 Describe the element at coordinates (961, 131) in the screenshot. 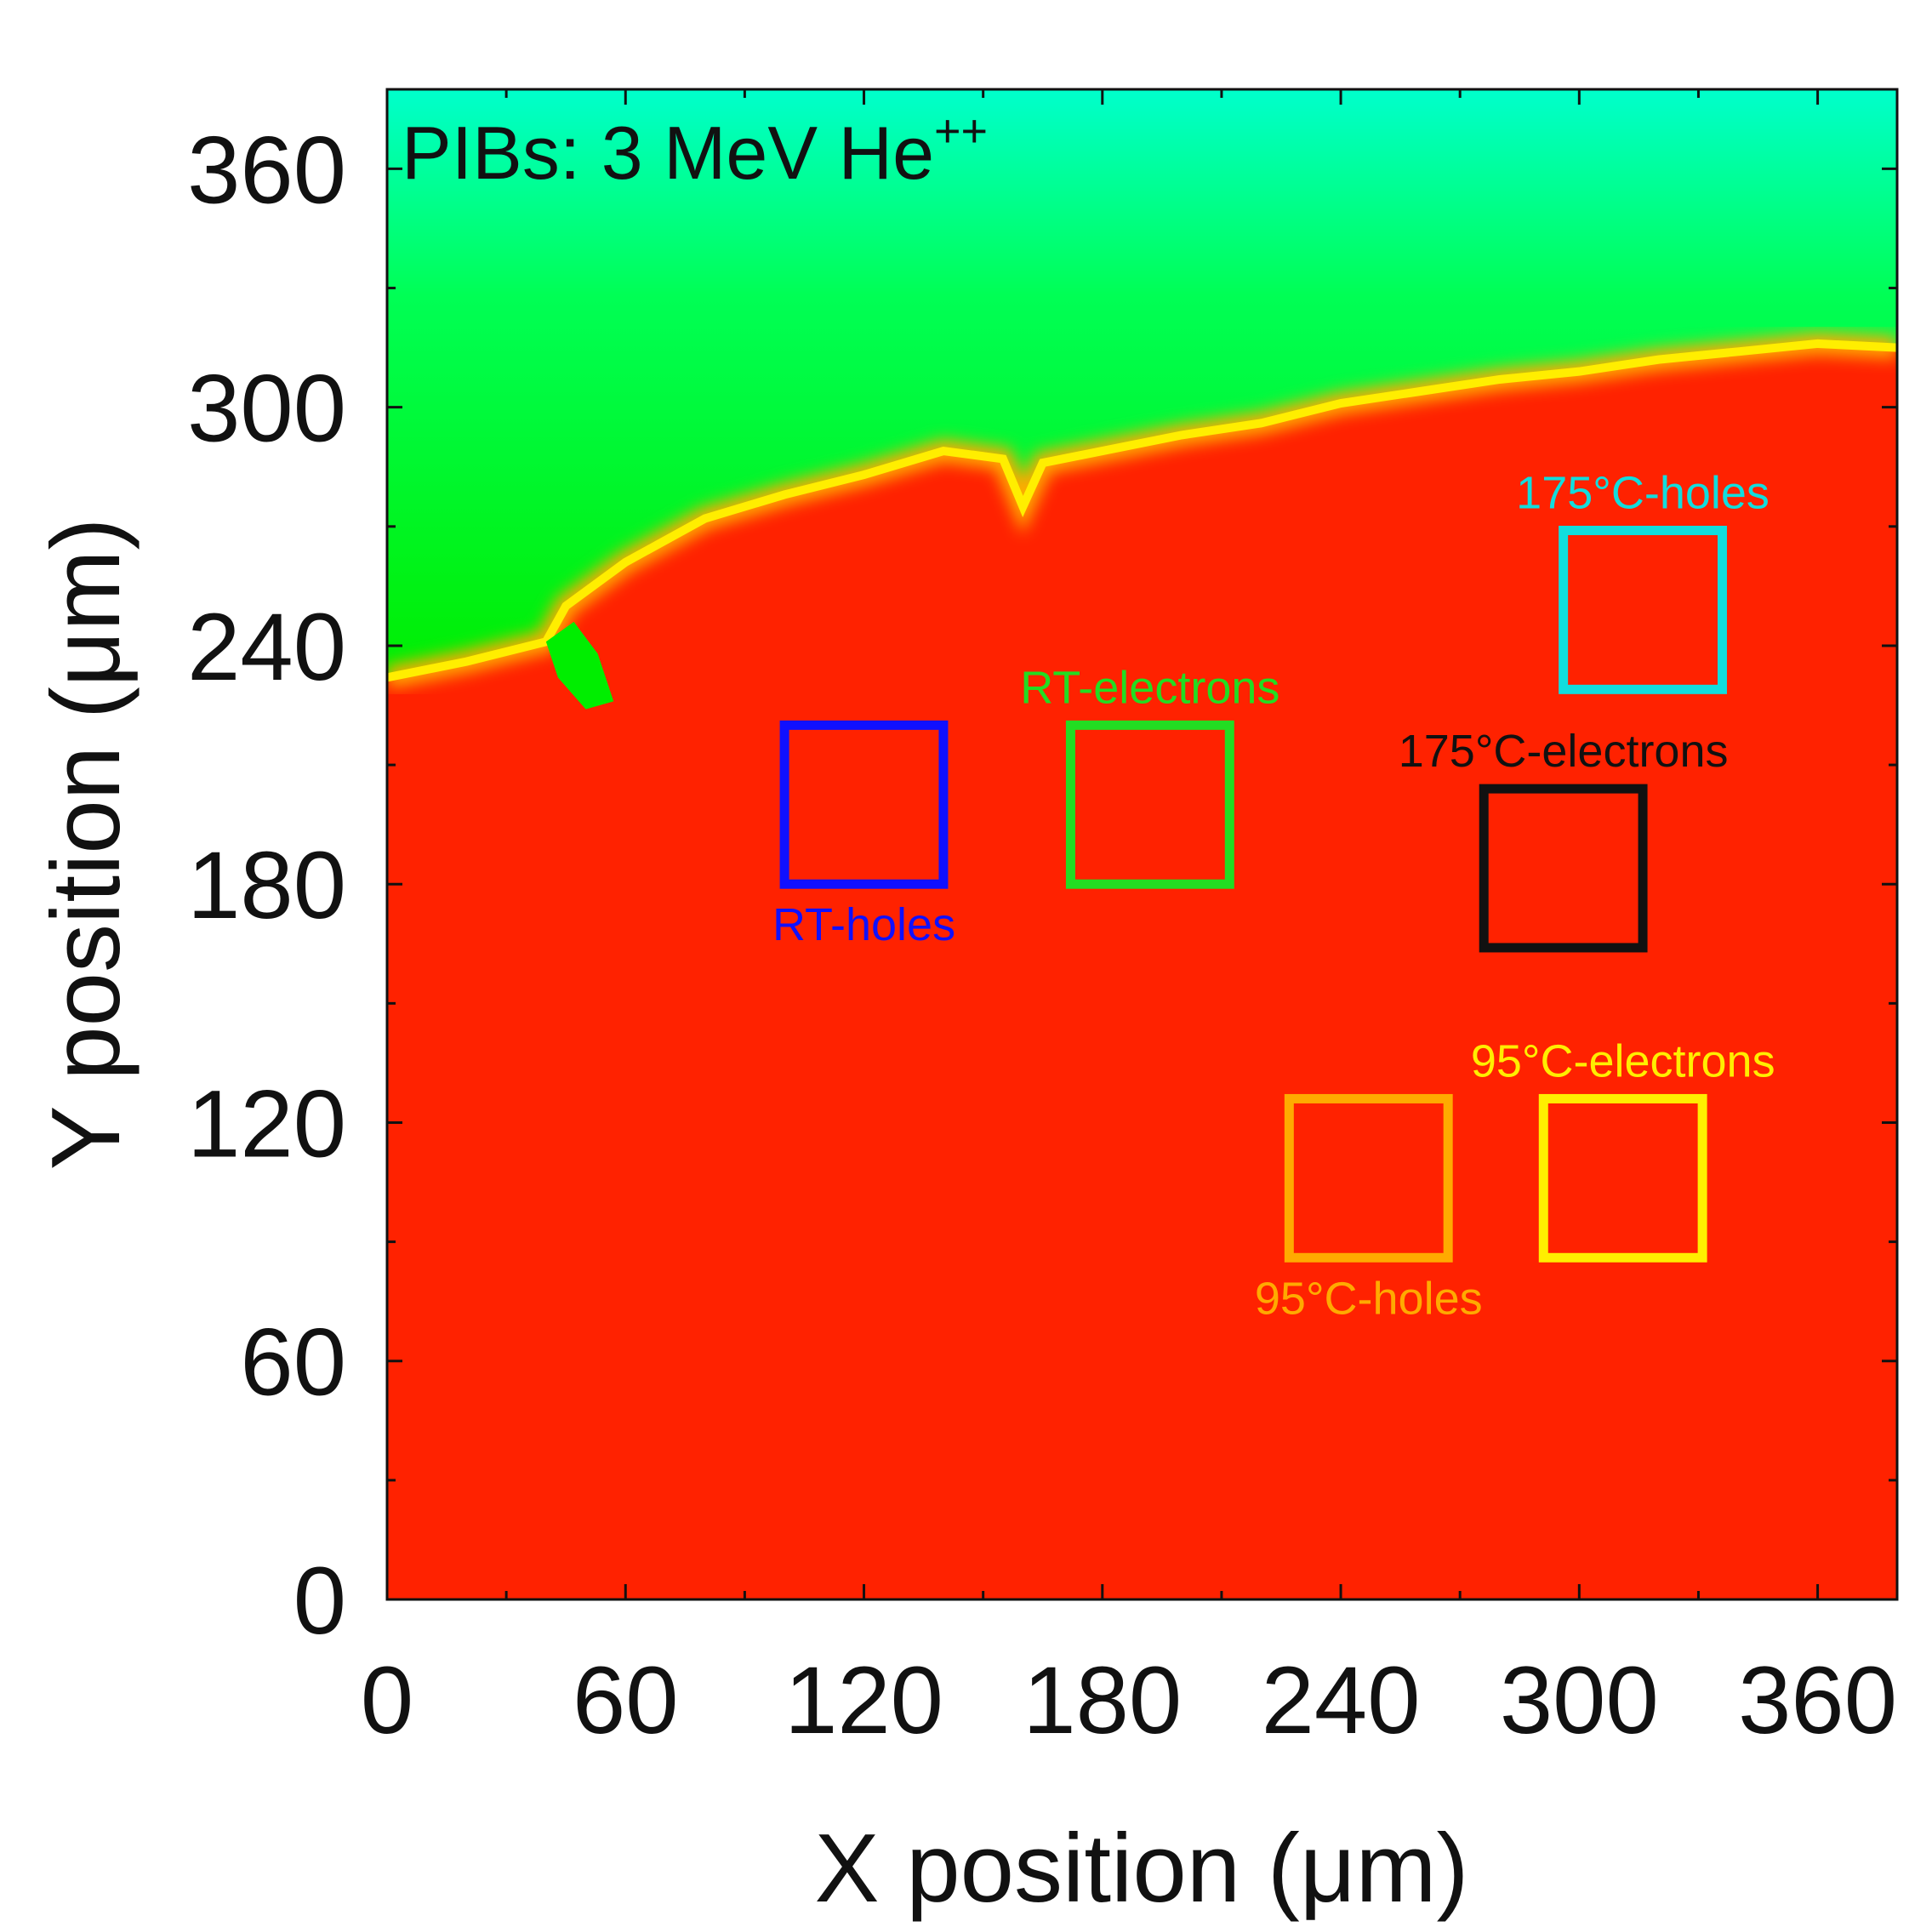

I see `plot-title-superscript: ++` at that location.